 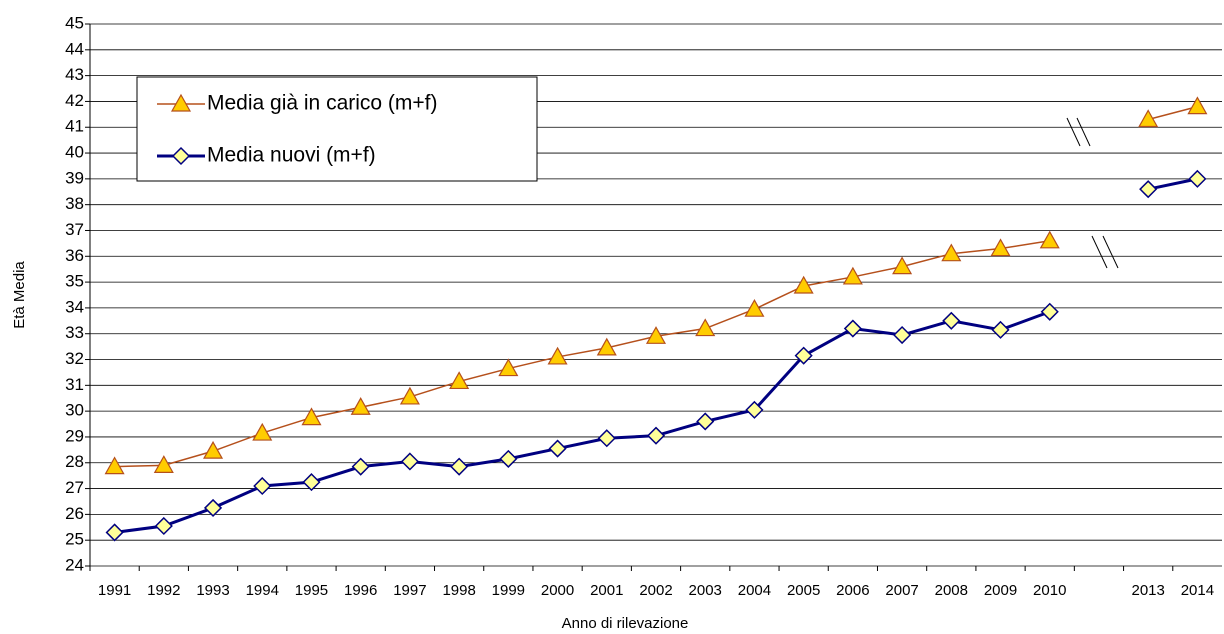 I want to click on y-tick-label: 34, so click(x=74, y=306).